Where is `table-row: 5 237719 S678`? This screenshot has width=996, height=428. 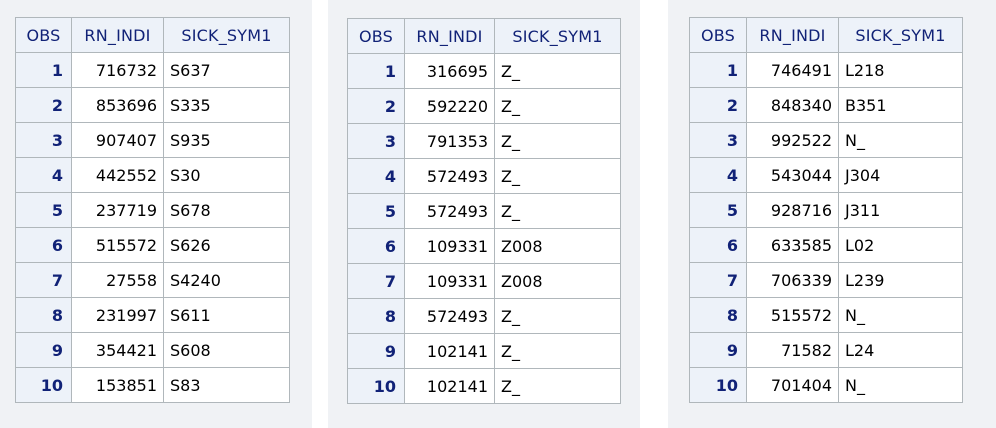
table-row: 5 237719 S678 is located at coordinates (152, 210).